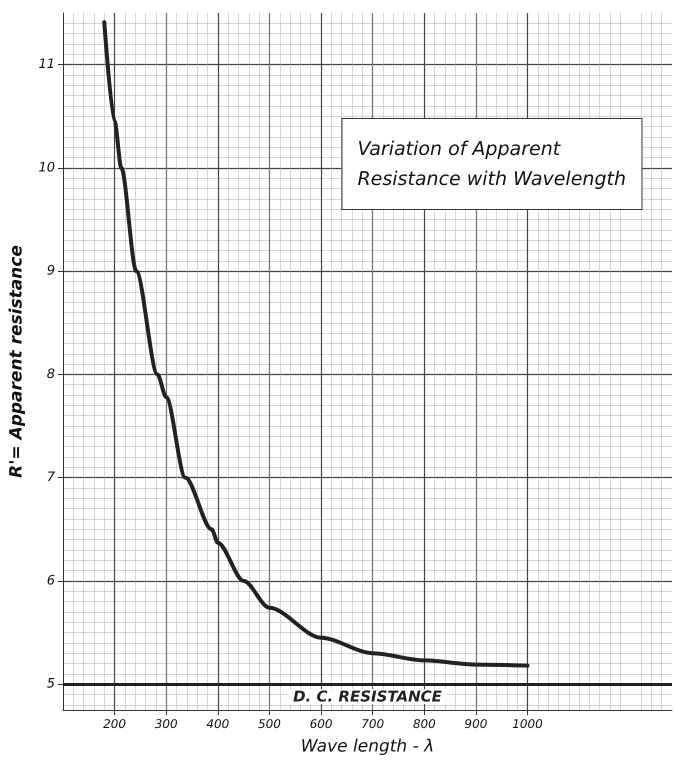 This screenshot has width=676, height=760. I want to click on x-axis-title: Wave length - λ, so click(367, 746).